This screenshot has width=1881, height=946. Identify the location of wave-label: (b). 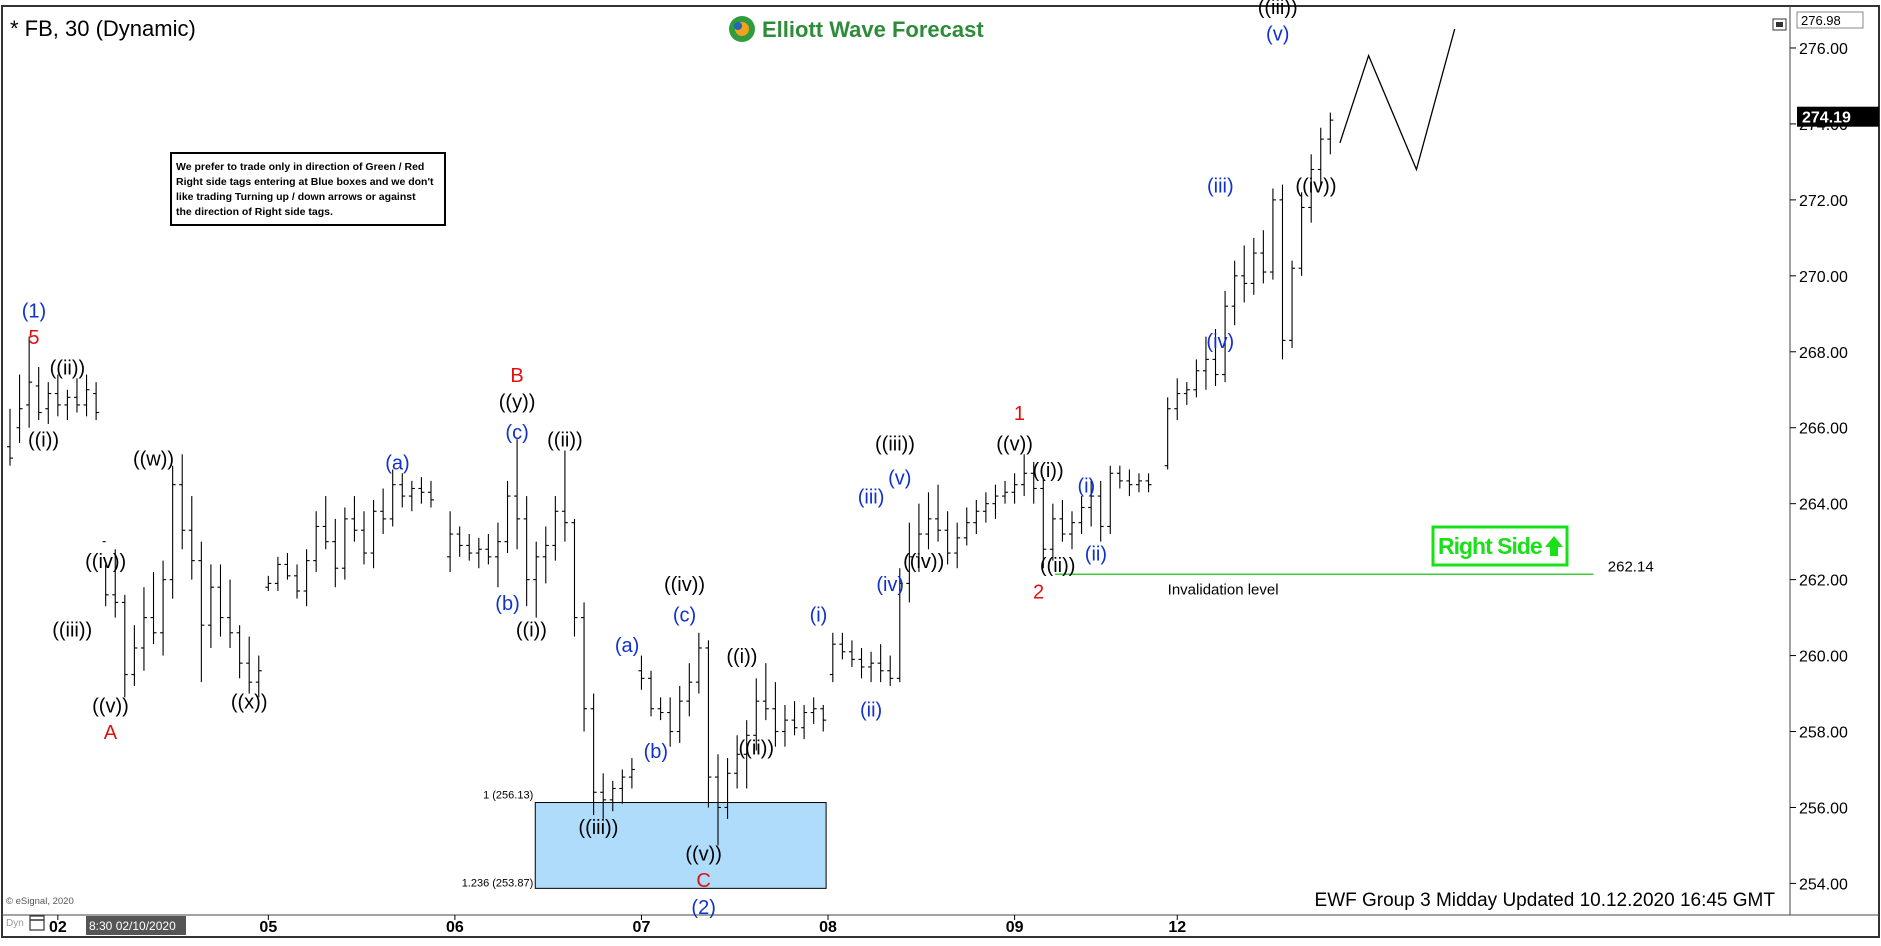
(656, 752).